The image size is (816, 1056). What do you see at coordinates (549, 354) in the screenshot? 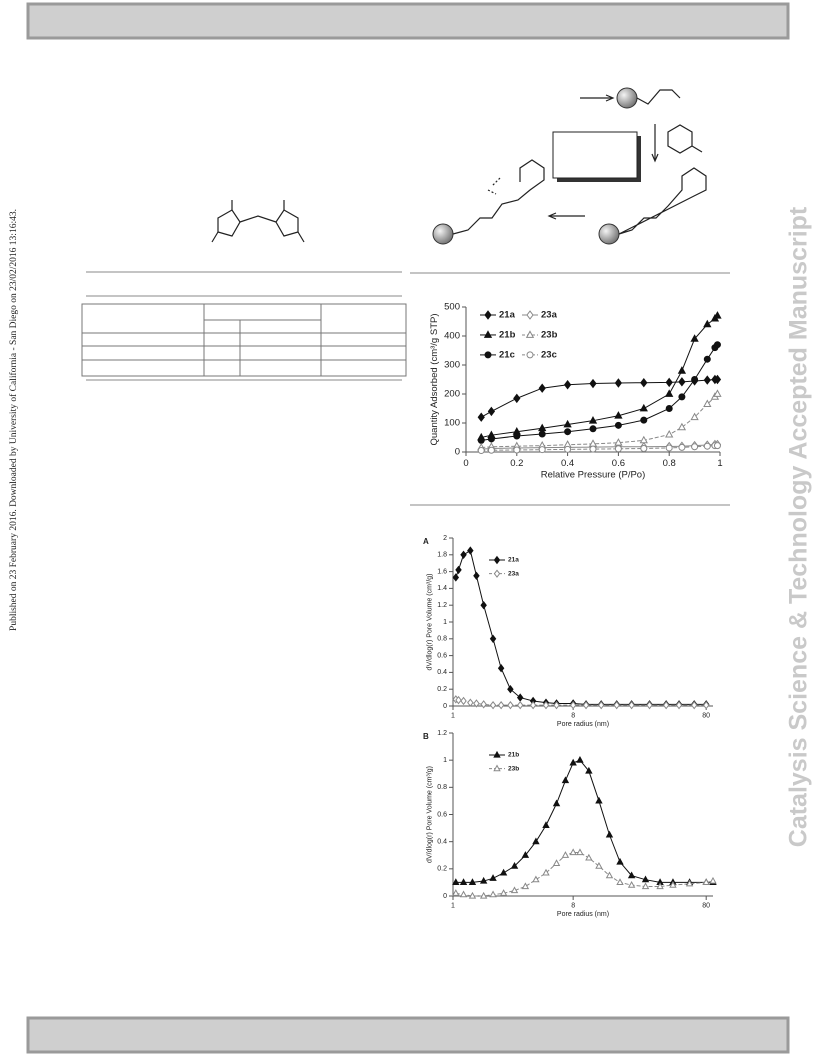
I see `legend-label: 23c` at bounding box center [549, 354].